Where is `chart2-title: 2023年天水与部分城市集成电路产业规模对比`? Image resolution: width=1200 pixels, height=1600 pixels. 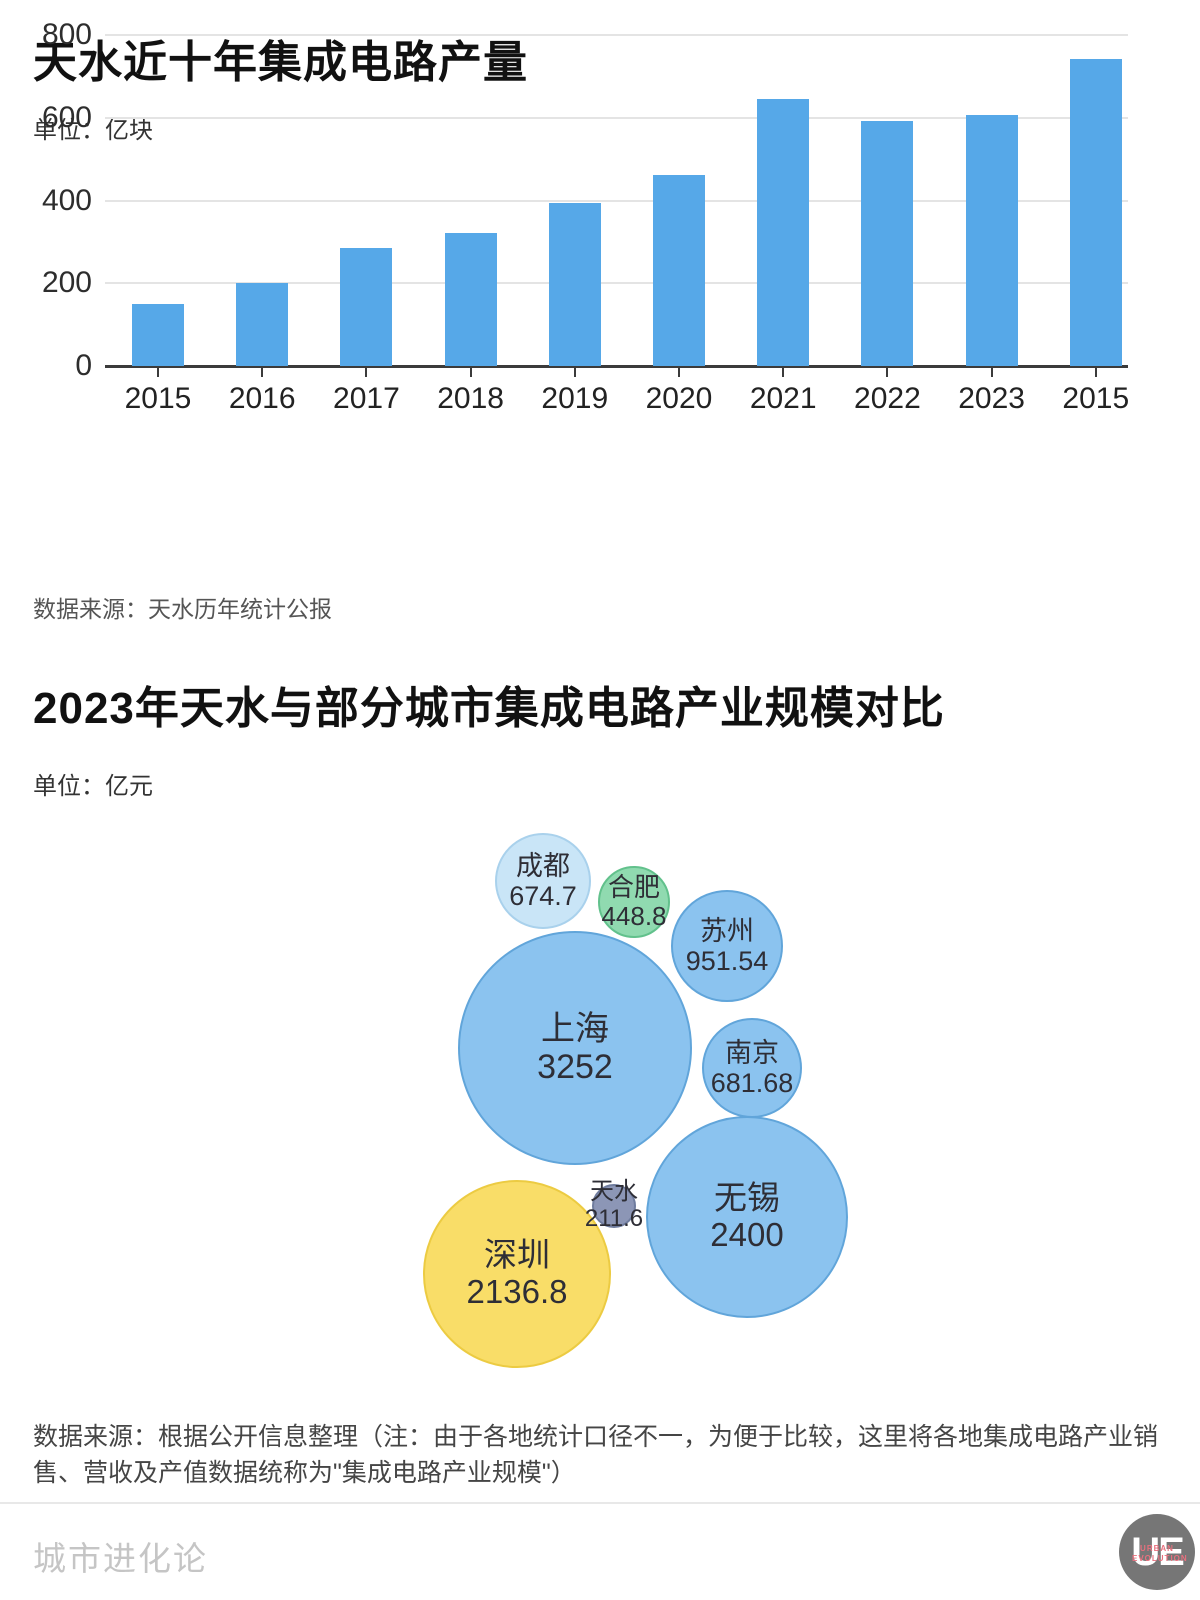
chart2-title: 2023年天水与部分城市集成电路产业规模对比 is located at coordinates (489, 708).